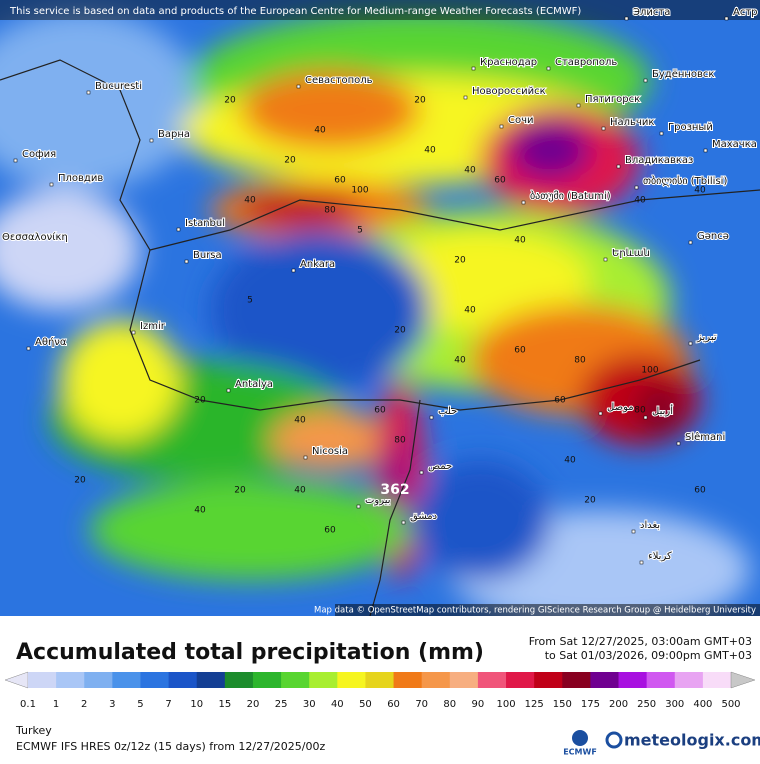 The width and height of the screenshot is (760, 764). What do you see at coordinates (614, 740) in the screenshot?
I see `meteologix-icon` at bounding box center [614, 740].